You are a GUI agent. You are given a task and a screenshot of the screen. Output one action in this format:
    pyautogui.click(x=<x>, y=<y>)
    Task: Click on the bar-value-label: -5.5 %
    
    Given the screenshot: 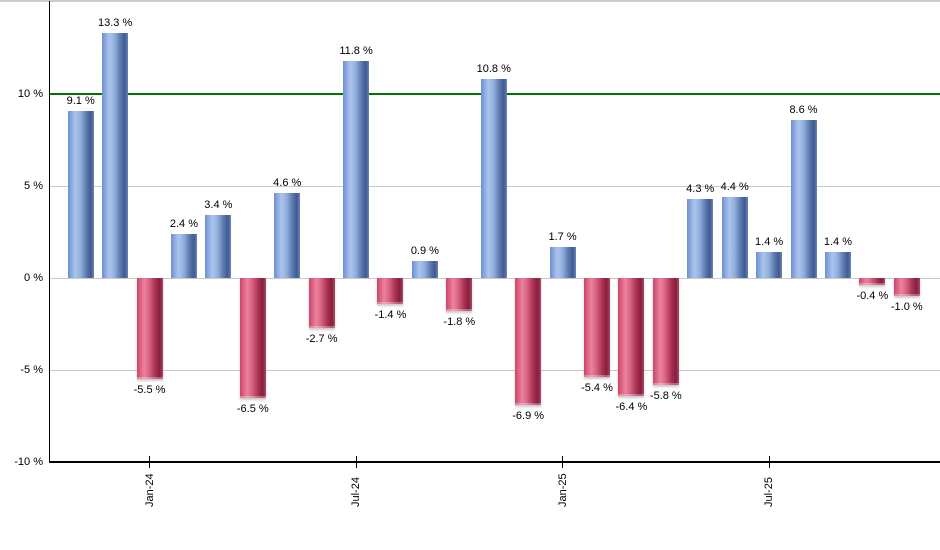 What is the action you would take?
    pyautogui.click(x=149, y=390)
    